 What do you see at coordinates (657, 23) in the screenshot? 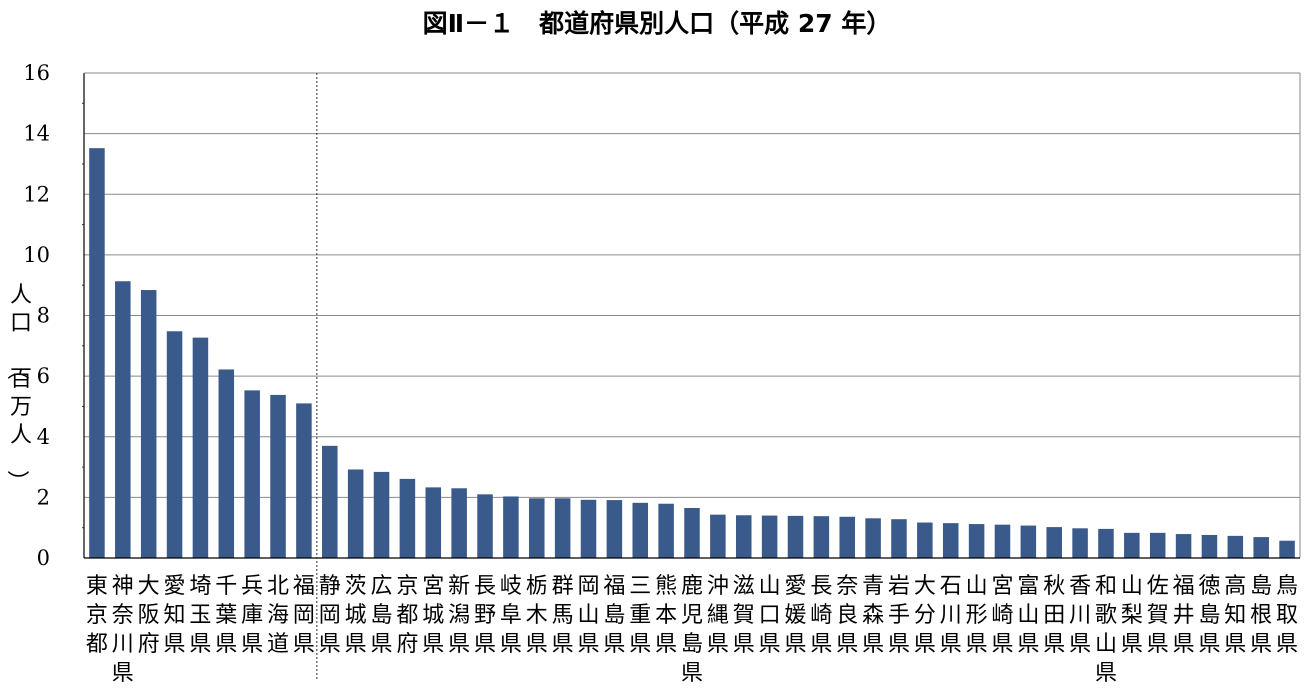
I see `chart-title: 図Ⅱ－１ 都道府県別人口（平成 27 年）` at bounding box center [657, 23].